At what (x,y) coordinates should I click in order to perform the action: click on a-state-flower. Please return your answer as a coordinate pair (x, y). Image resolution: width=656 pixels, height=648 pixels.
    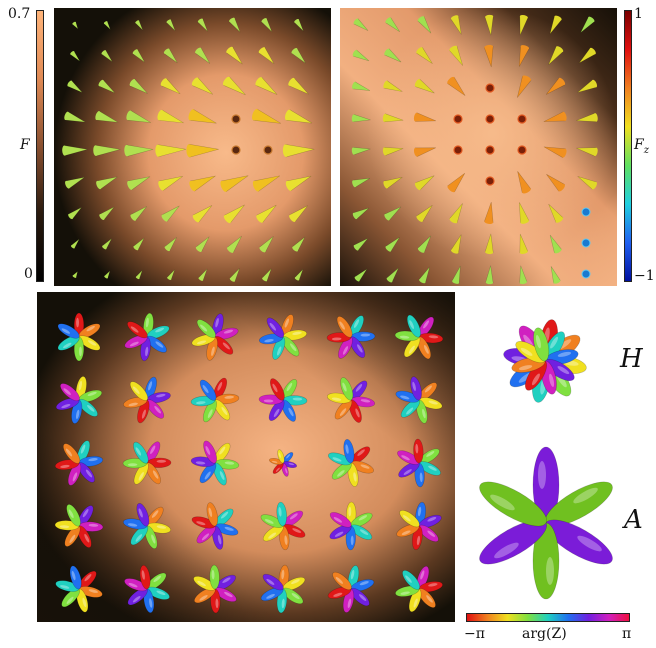
    Looking at the image, I should click on (546, 523).